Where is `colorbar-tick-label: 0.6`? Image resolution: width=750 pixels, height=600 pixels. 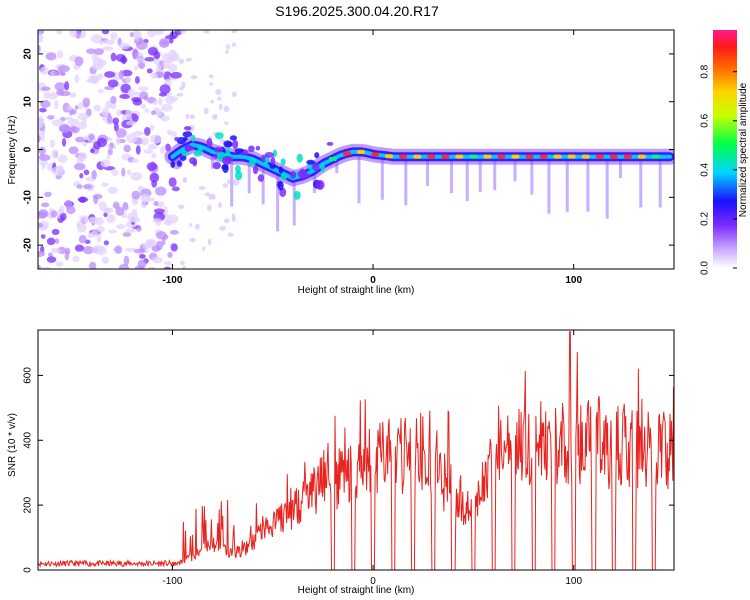 colorbar-tick-label: 0.6 is located at coordinates (705, 120).